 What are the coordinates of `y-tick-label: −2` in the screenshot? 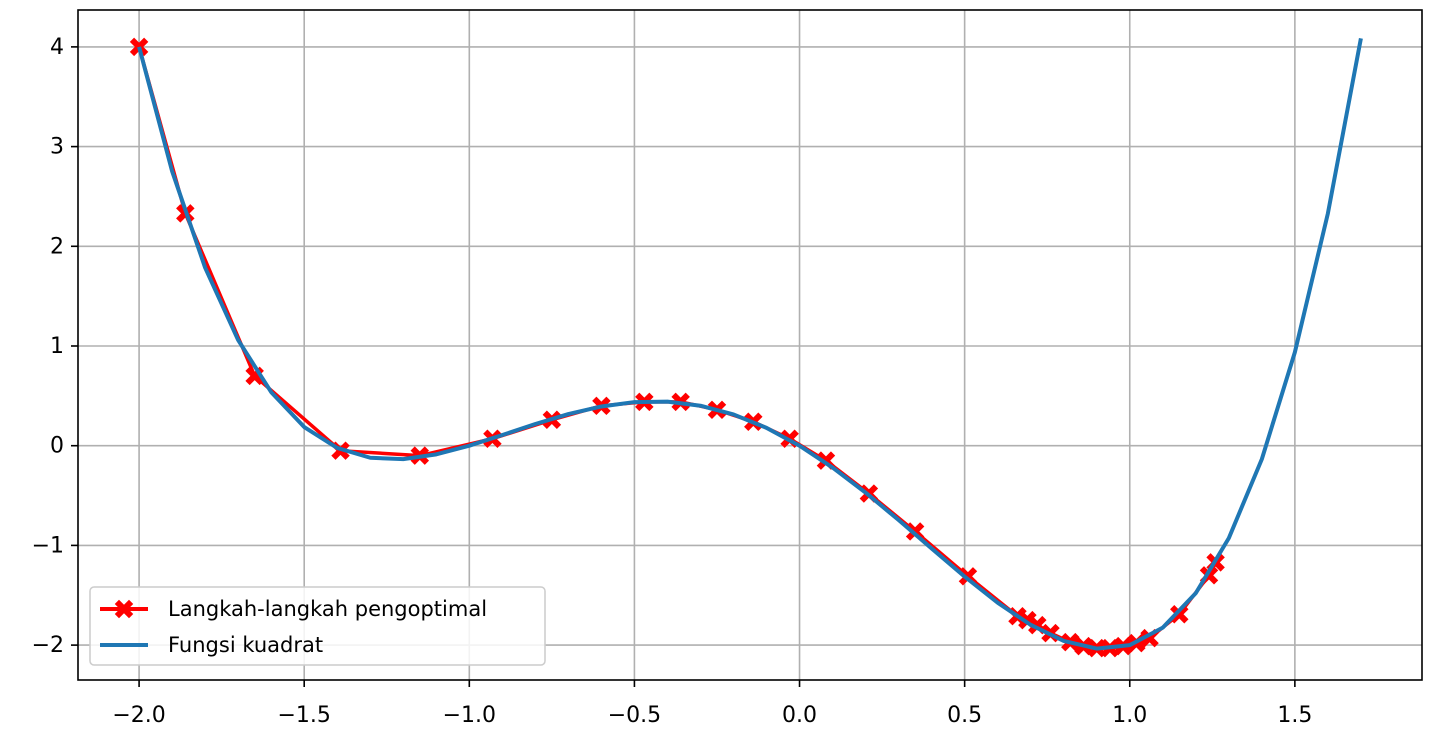 It's located at (48, 645).